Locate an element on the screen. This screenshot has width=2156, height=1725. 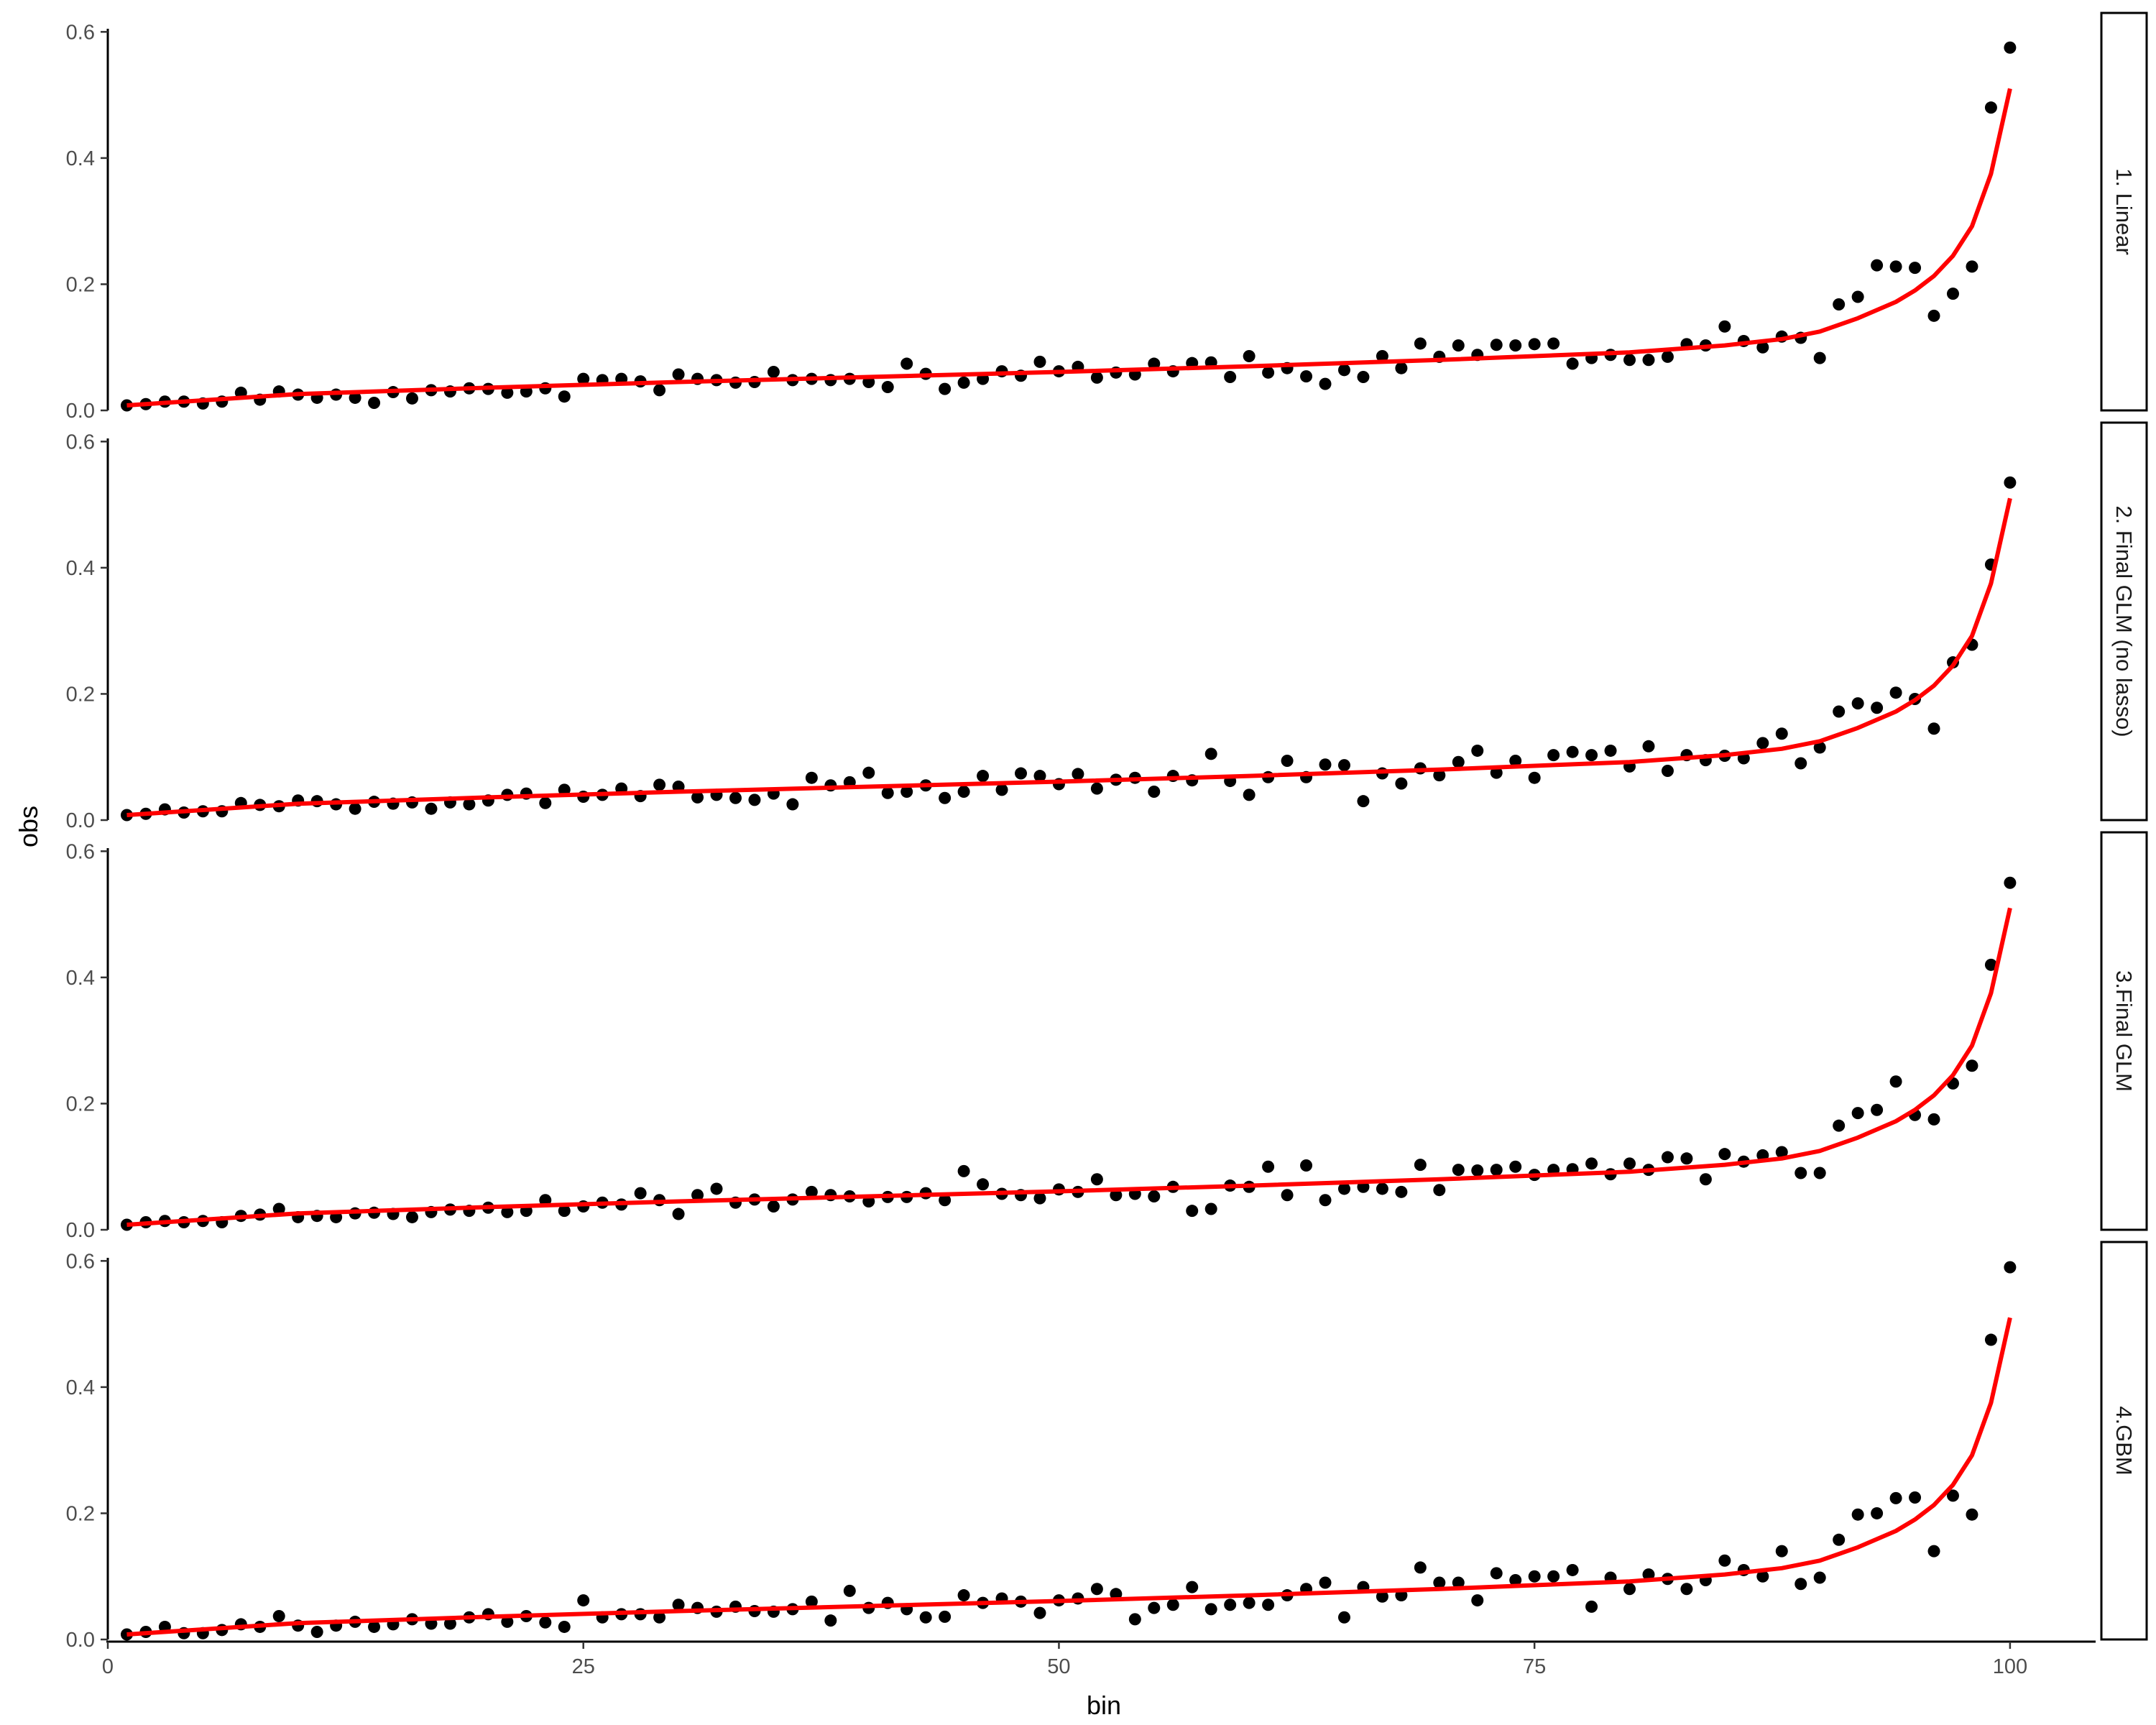
y-tick-label: 0.2 is located at coordinates (80, 1104).